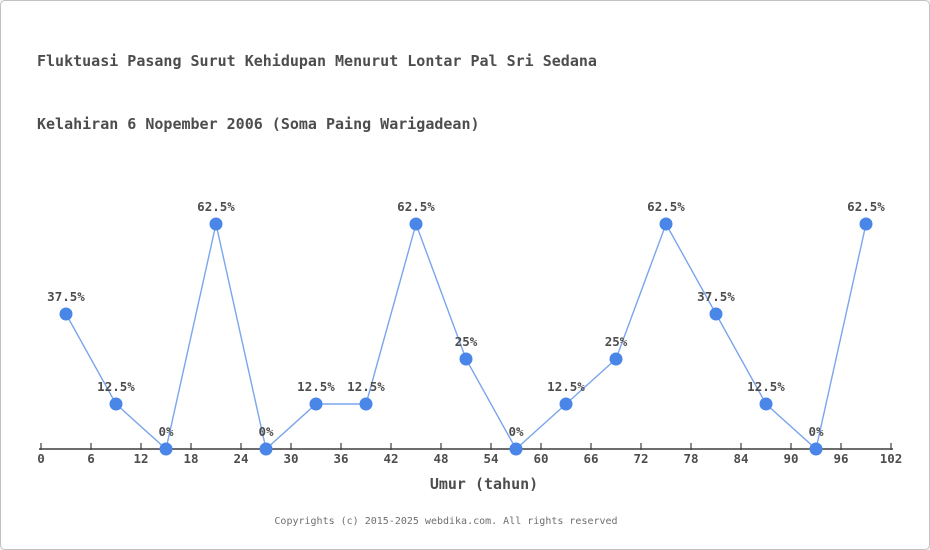 The width and height of the screenshot is (930, 550). Describe the element at coordinates (690, 458) in the screenshot. I see `x-axis-tick-label: 78` at that location.